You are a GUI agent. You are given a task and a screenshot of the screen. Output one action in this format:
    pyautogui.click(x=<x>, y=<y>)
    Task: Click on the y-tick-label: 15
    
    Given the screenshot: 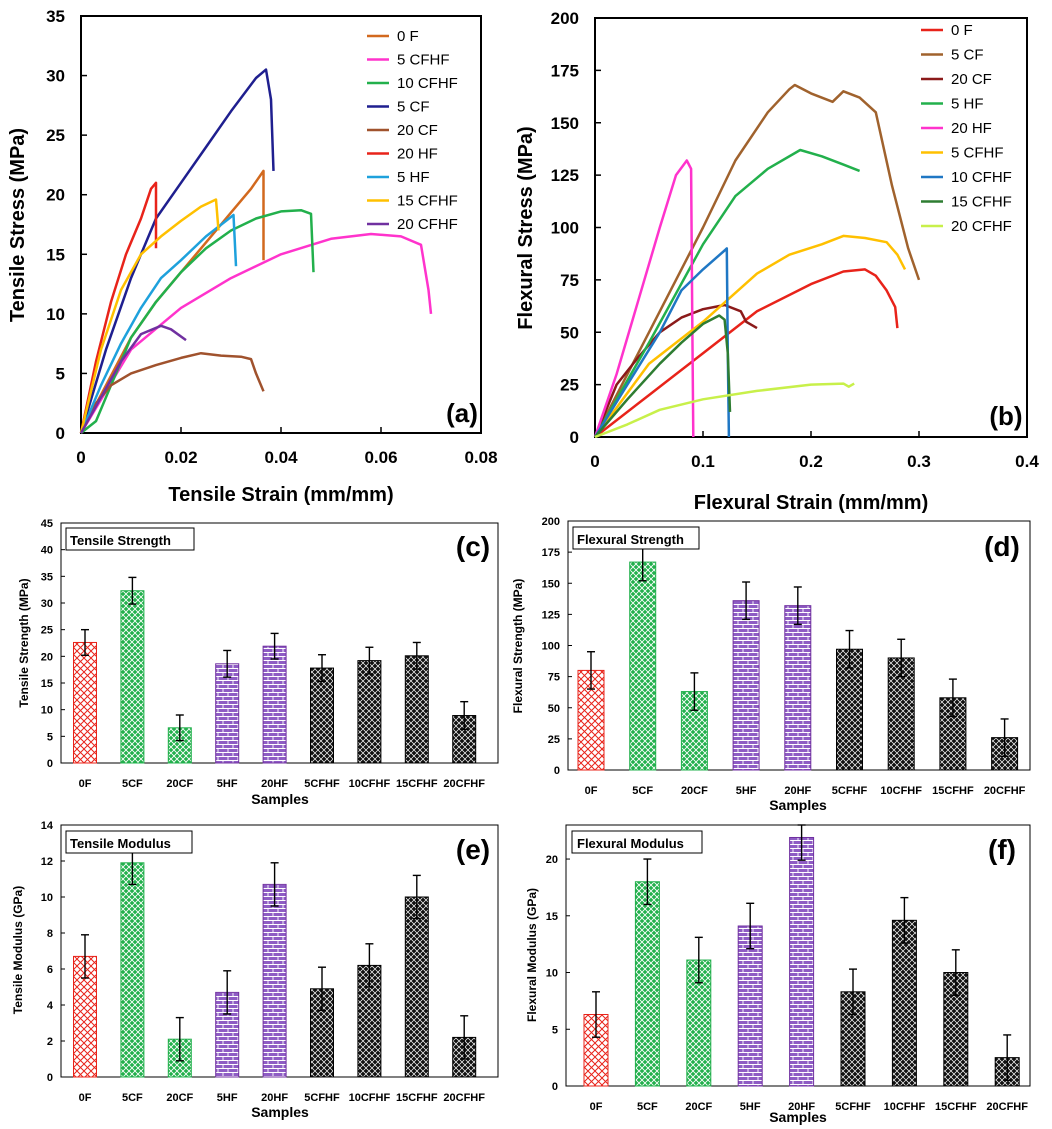 What is the action you would take?
    pyautogui.click(x=55, y=254)
    